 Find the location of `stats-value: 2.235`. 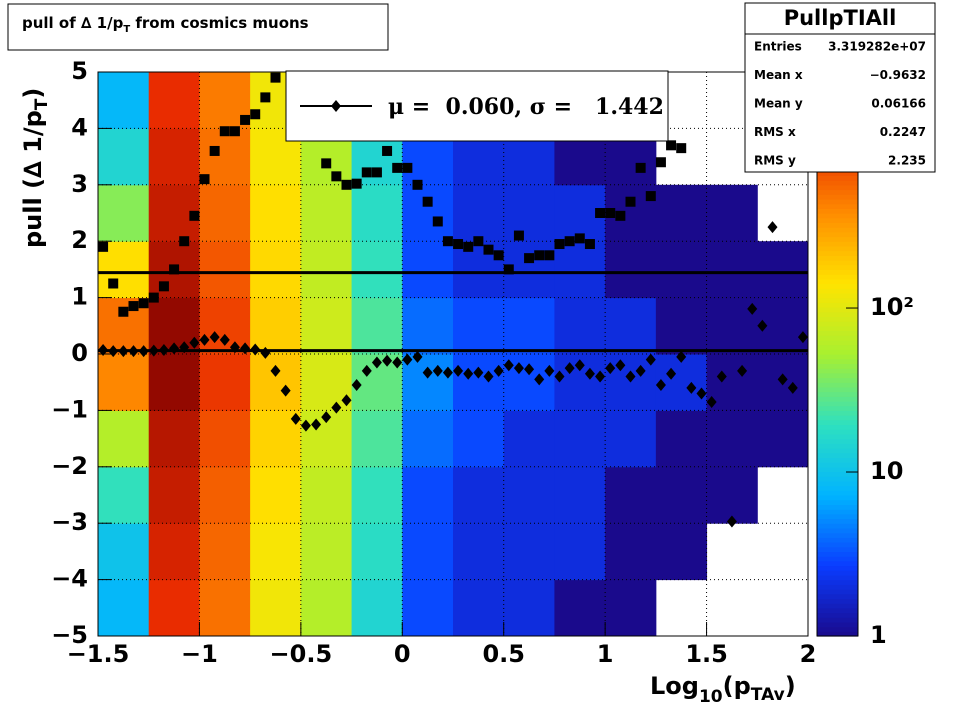

stats-value: 2.235 is located at coordinates (907, 161).